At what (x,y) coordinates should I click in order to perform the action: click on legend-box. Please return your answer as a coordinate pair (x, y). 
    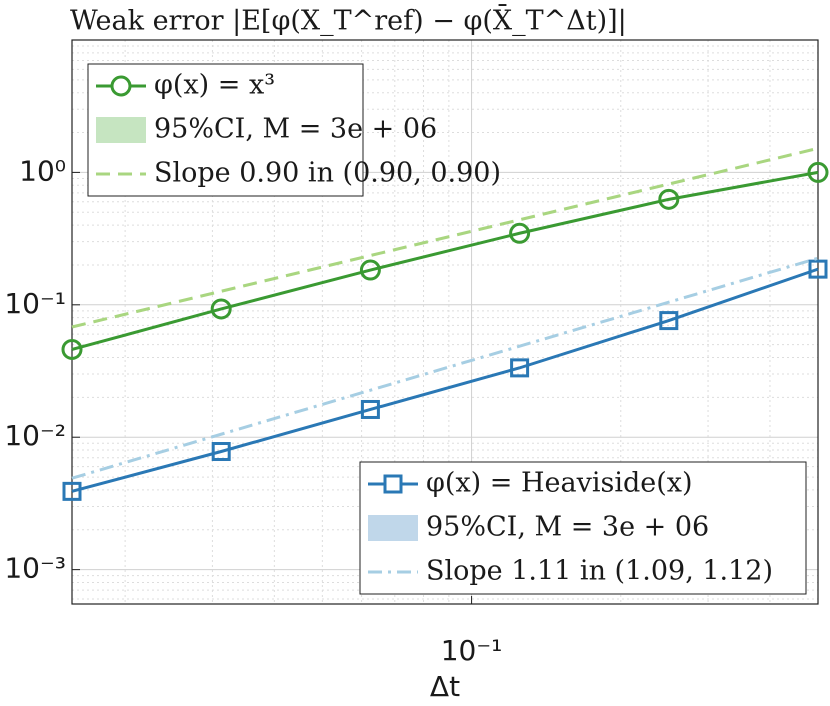
    Looking at the image, I should click on (583, 528).